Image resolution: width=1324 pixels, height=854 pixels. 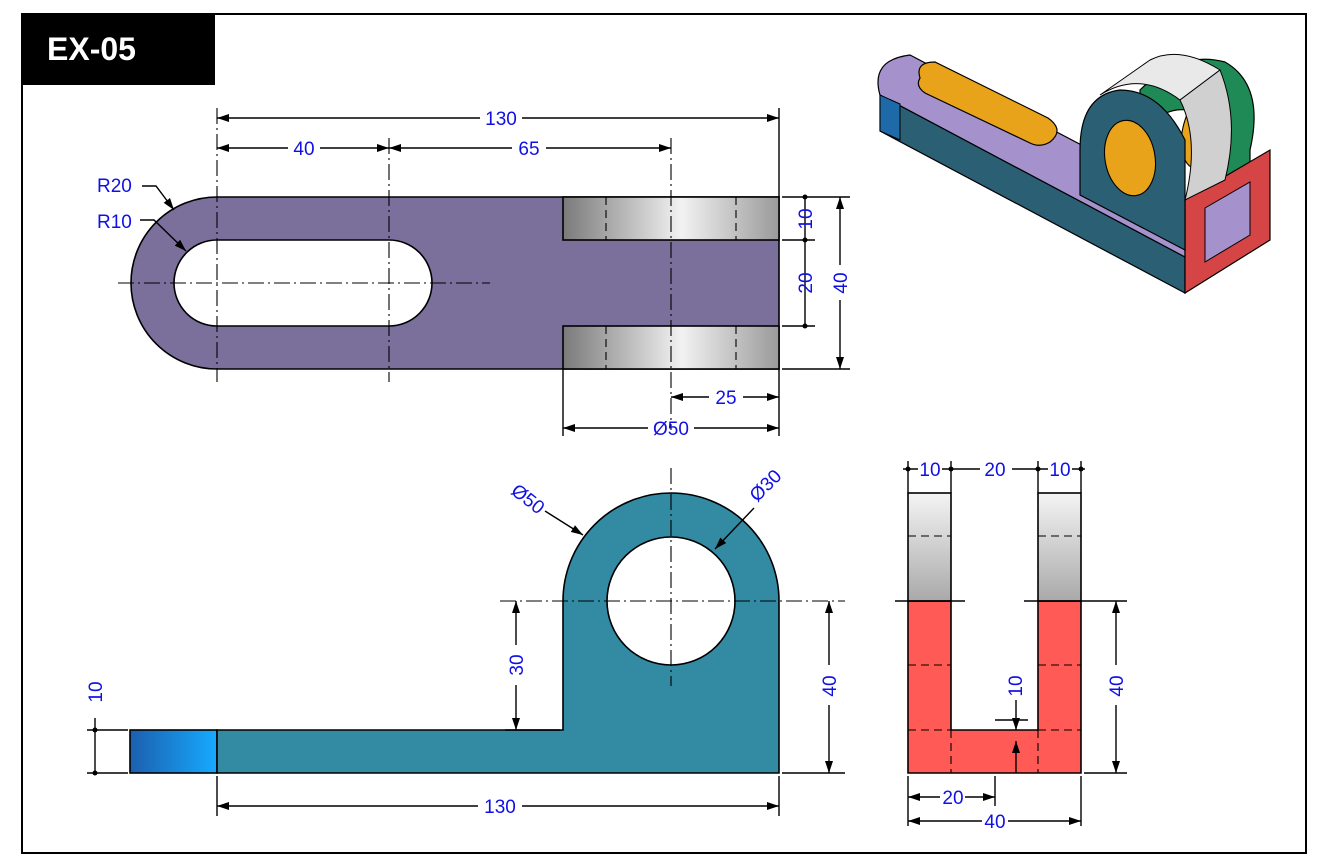 I want to click on dim-outer-diameter: Ø50, so click(x=527, y=499).